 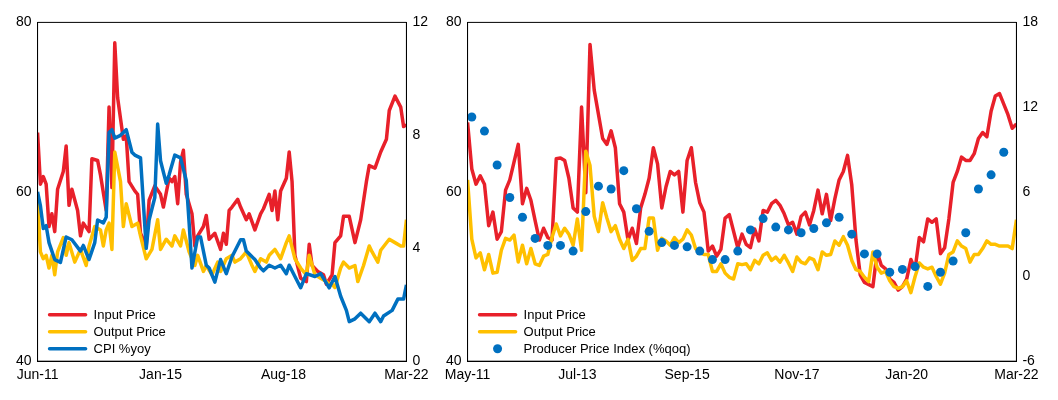 What do you see at coordinates (607, 349) in the screenshot?
I see `legend-label: Producer Price Index (%qoq)` at bounding box center [607, 349].